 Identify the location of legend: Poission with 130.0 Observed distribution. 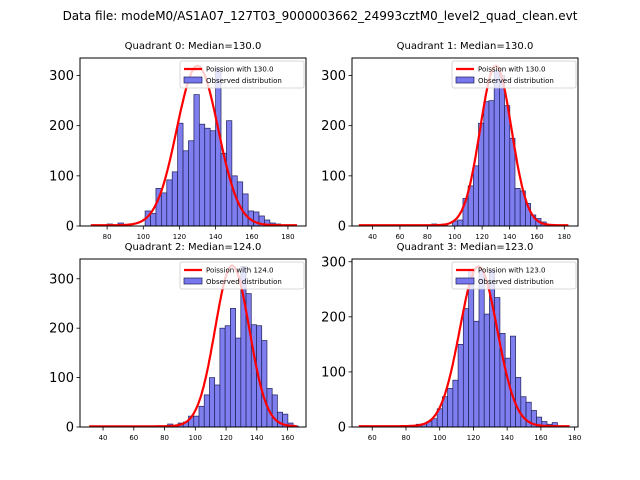
(242, 74).